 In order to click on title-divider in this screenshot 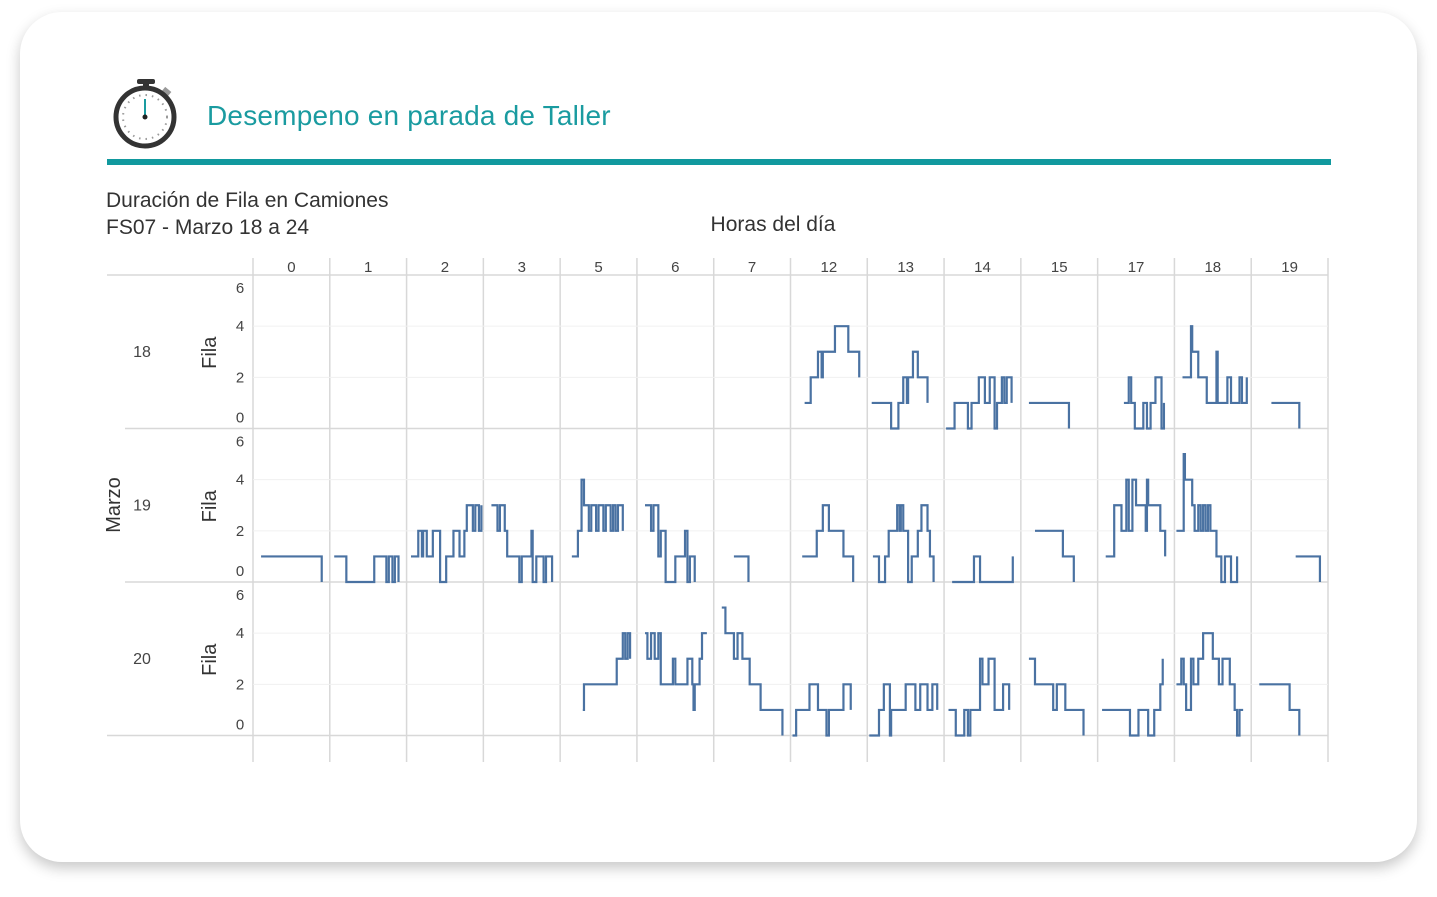, I will do `click(719, 162)`.